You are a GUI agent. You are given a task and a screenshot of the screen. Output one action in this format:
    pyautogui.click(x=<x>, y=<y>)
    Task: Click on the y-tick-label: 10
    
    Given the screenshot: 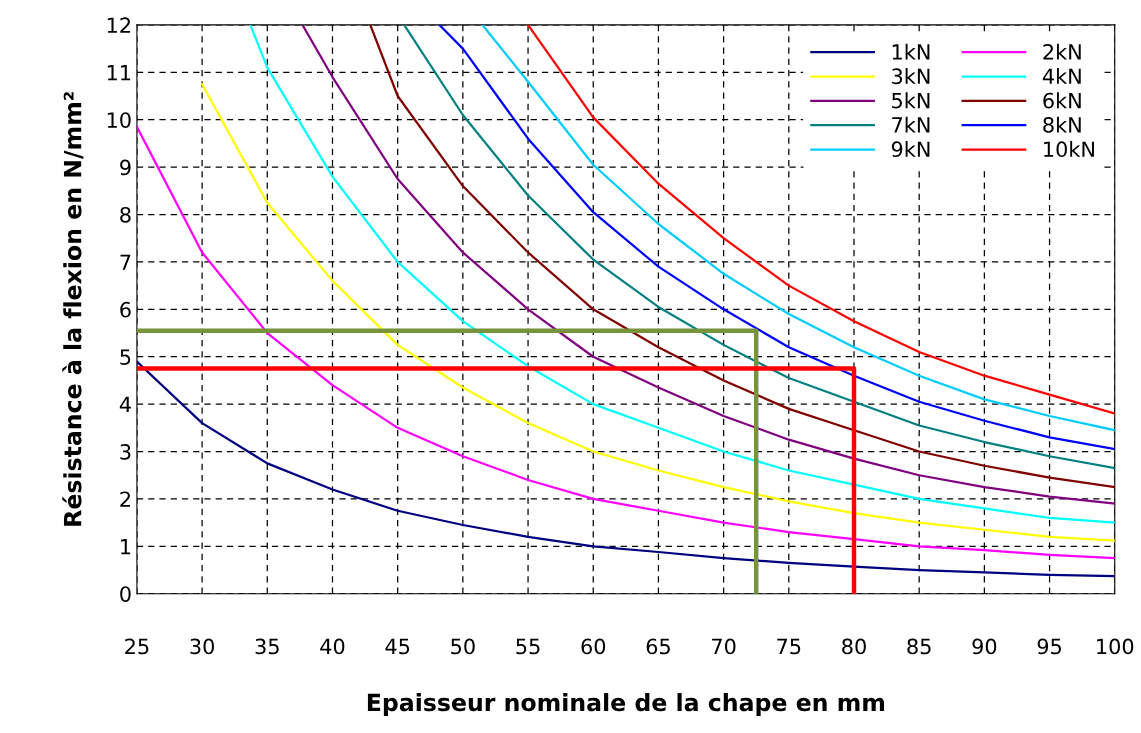 What is the action you would take?
    pyautogui.click(x=119, y=120)
    